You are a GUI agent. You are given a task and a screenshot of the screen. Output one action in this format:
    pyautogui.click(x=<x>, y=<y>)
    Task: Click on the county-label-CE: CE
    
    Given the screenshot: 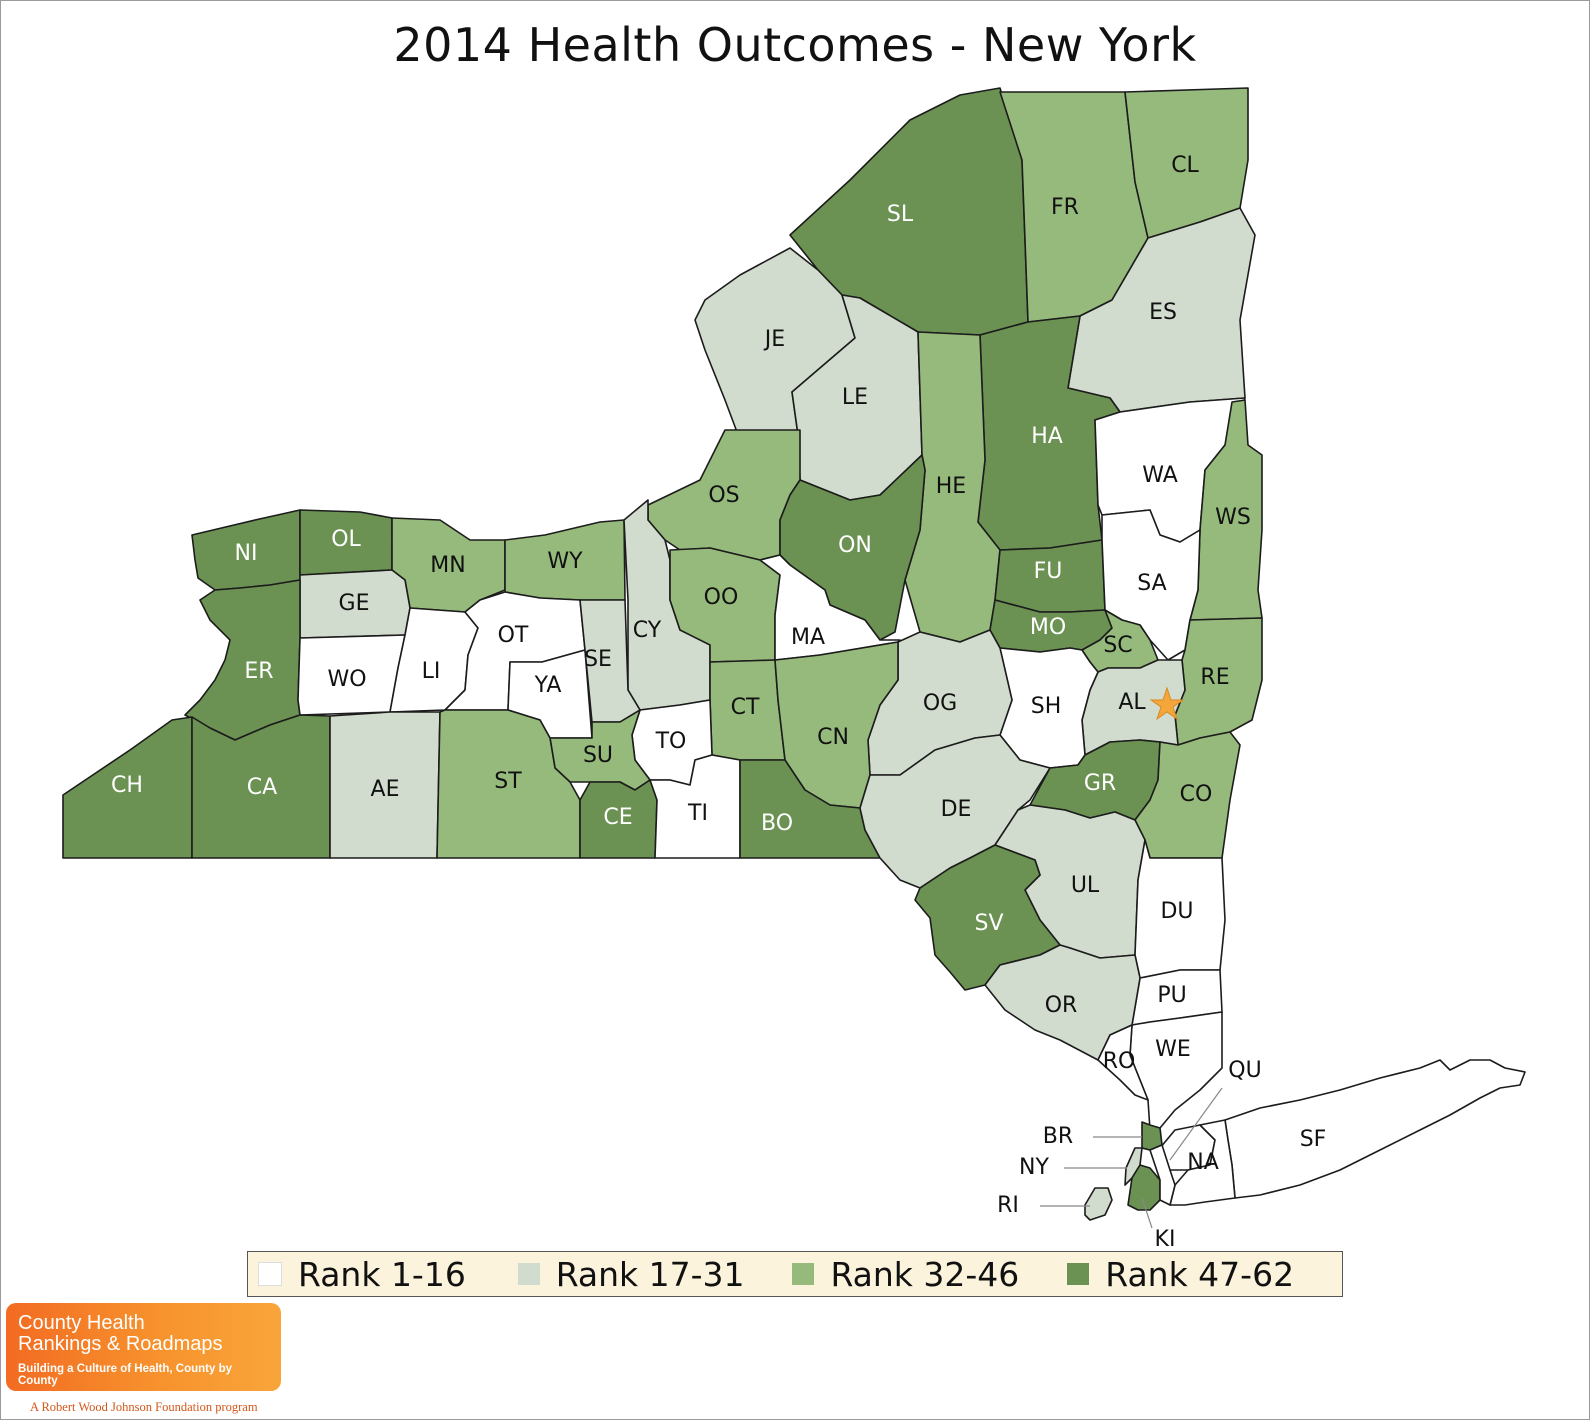 What is the action you would take?
    pyautogui.click(x=617, y=817)
    